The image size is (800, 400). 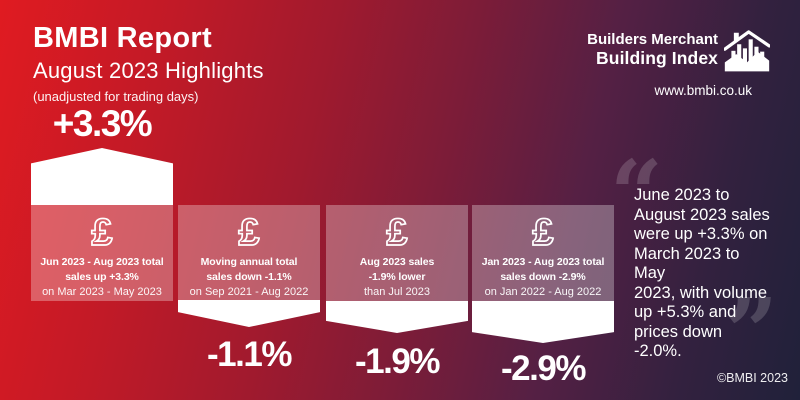 What do you see at coordinates (657, 57) in the screenshot?
I see `logo-line-2: Building Index` at bounding box center [657, 57].